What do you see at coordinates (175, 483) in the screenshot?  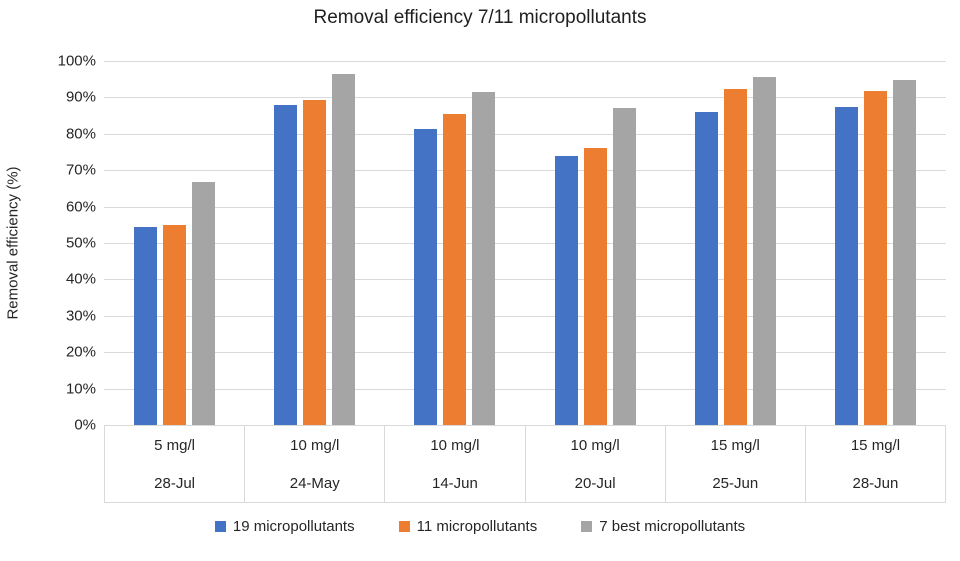 I see `category-date-label: 28-Jul` at bounding box center [175, 483].